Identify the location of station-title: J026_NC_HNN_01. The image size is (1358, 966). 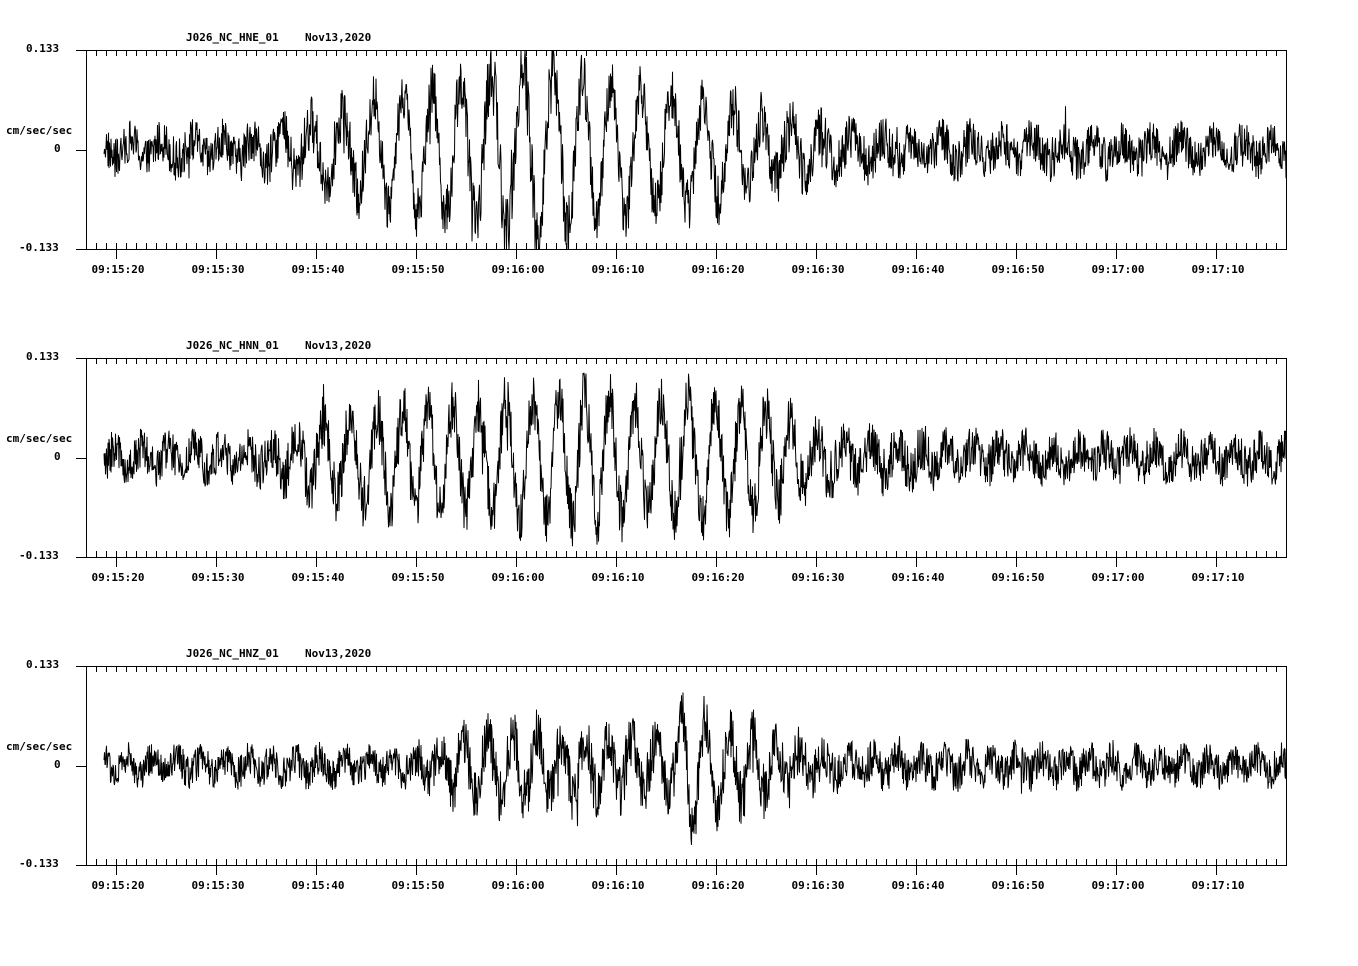
(232, 345).